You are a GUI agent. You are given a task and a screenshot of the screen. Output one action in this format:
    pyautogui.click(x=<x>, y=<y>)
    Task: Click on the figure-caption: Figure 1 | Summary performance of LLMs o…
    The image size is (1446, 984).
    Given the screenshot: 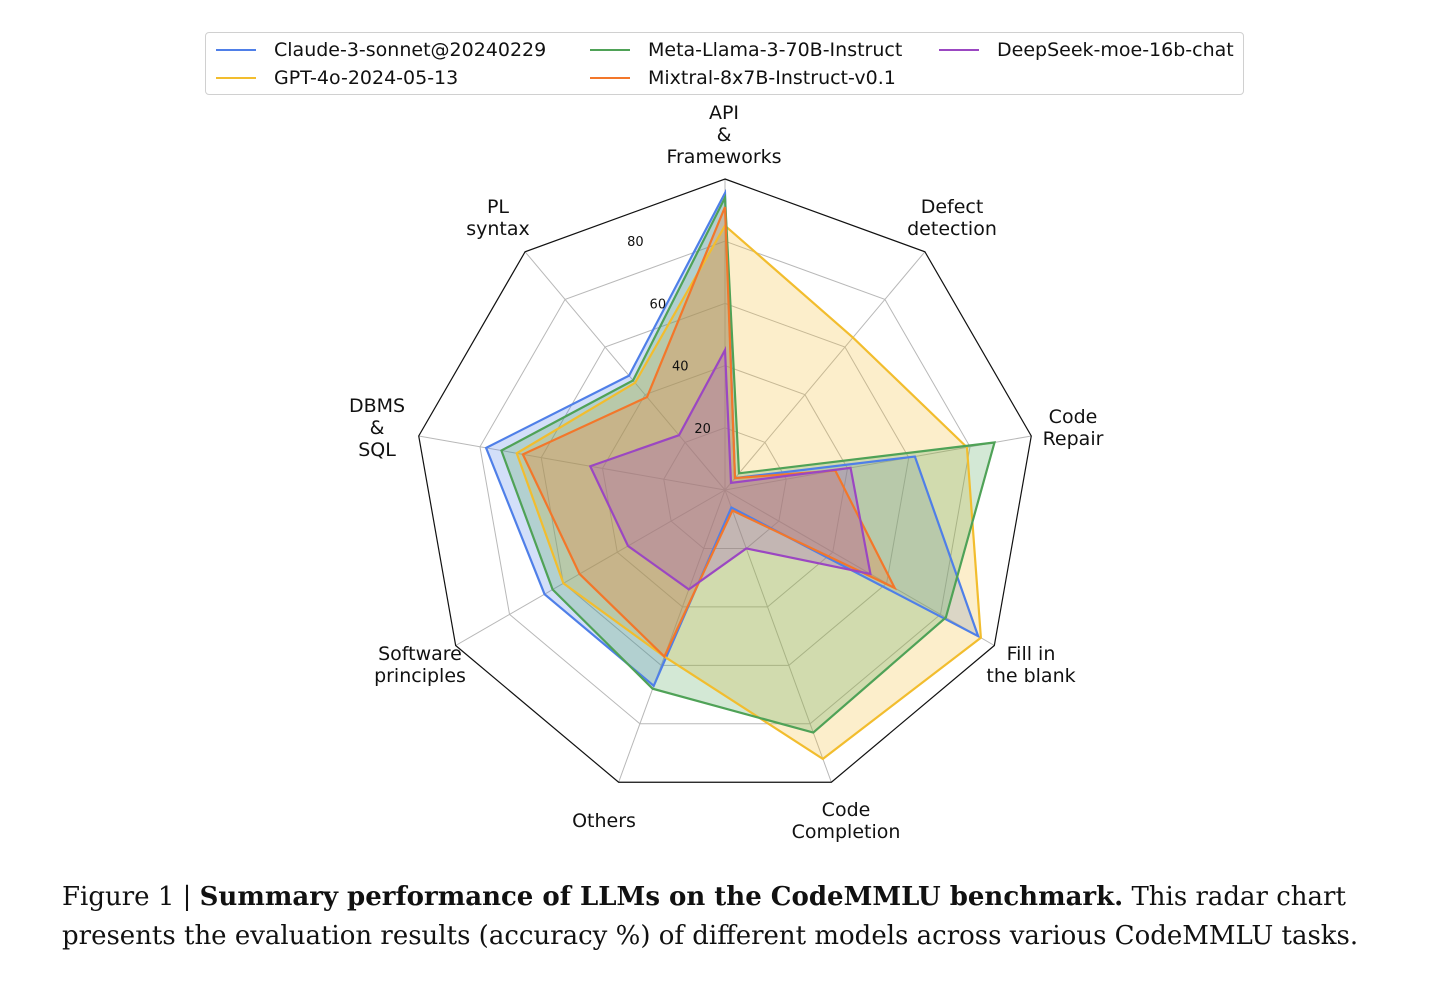 What is the action you would take?
    pyautogui.click(x=732, y=917)
    